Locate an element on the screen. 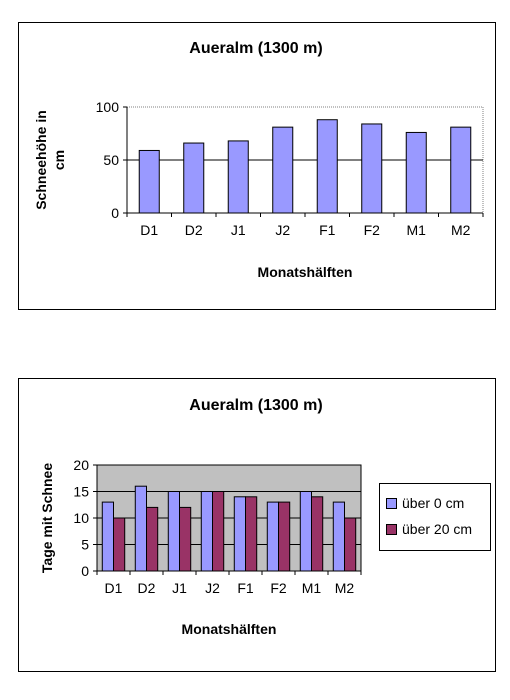  y-axis-title: Schneehöhe in is located at coordinates (41, 160).